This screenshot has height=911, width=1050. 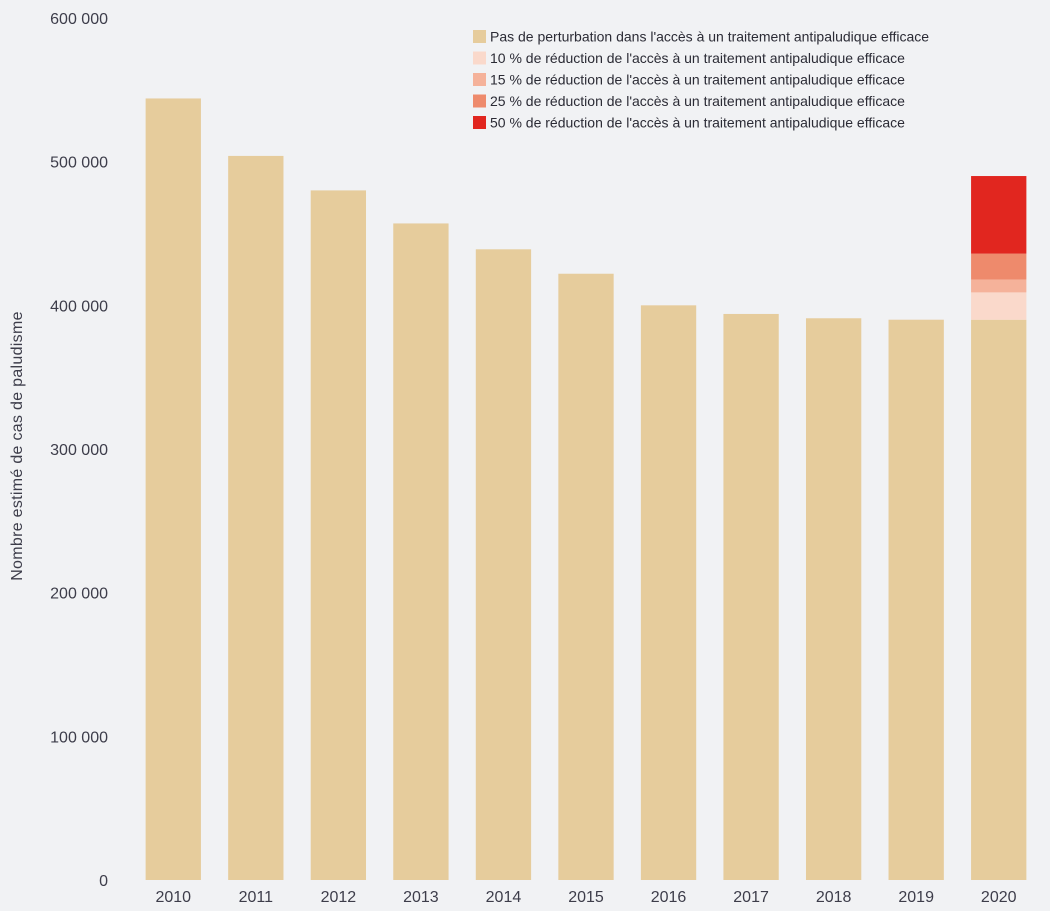 What do you see at coordinates (999, 897) in the screenshot?
I see `x-tick-label: 2020` at bounding box center [999, 897].